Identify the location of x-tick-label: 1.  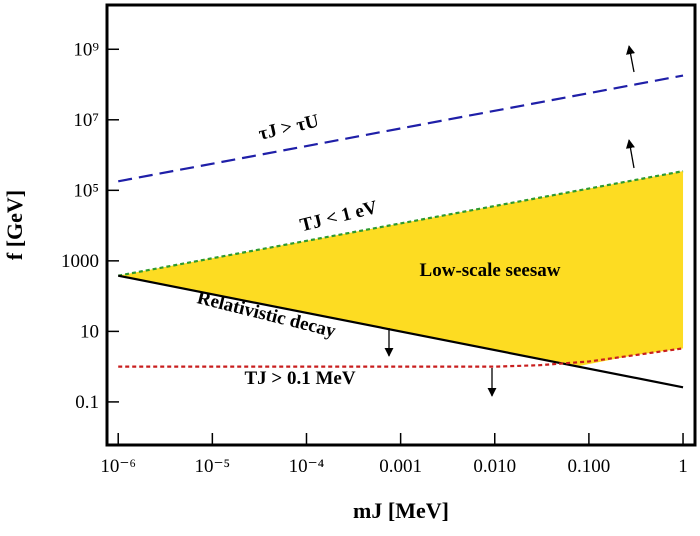
(683, 466).